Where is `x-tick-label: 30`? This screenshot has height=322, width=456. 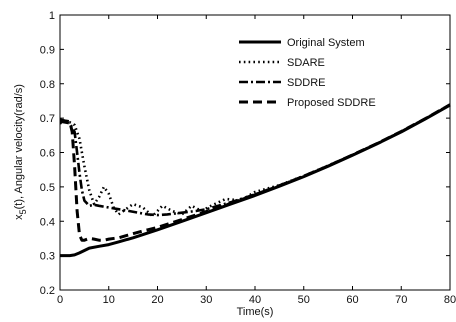
x-tick-label: 30 is located at coordinates (206, 300).